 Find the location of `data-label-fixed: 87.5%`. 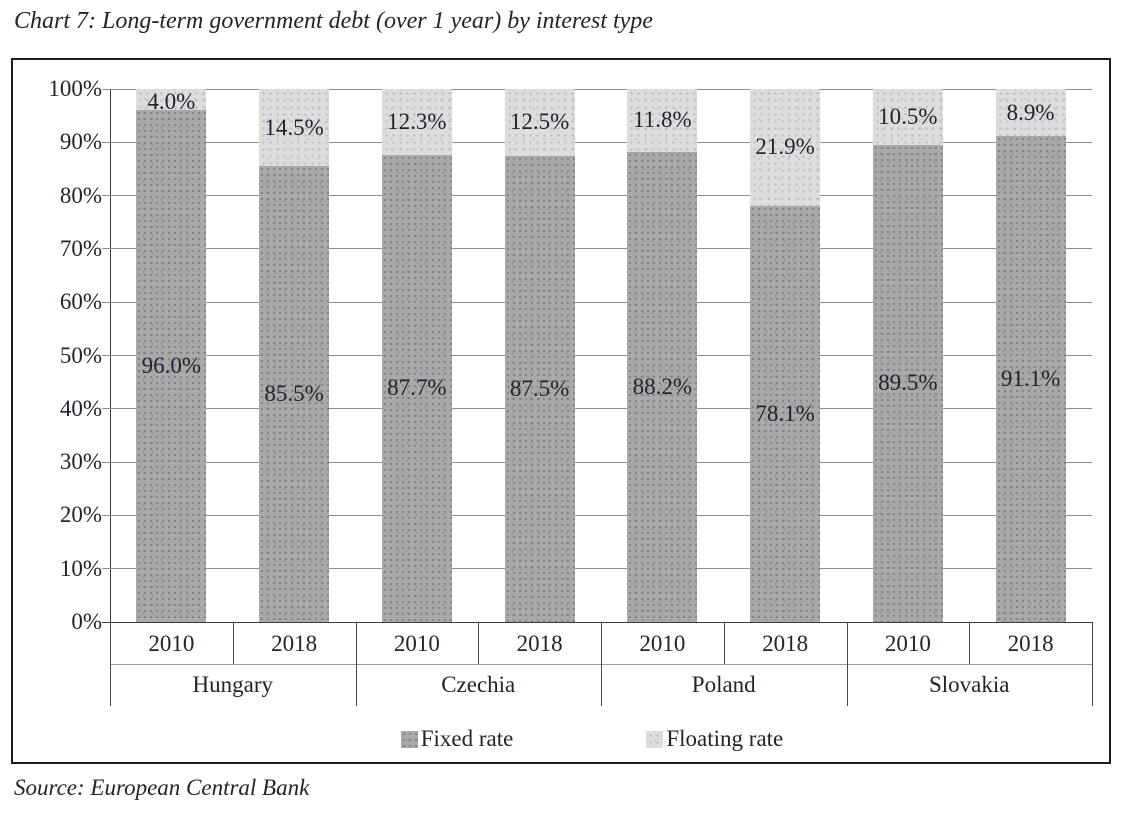

data-label-fixed: 87.5% is located at coordinates (539, 388).